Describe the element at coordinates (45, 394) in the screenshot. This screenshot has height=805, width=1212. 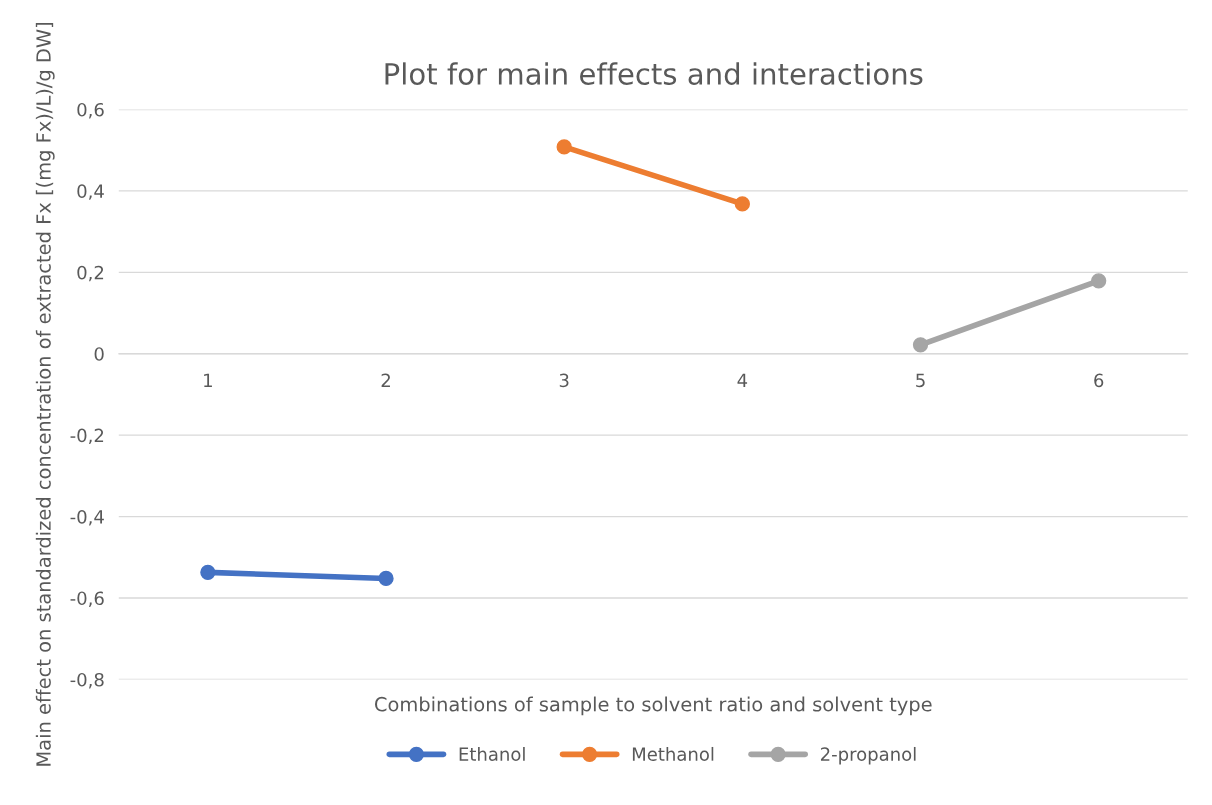
I see `y-axis-title: Main effect on standardized concentration of extracted Fx [(mg Fx)/L)/g DW]` at that location.